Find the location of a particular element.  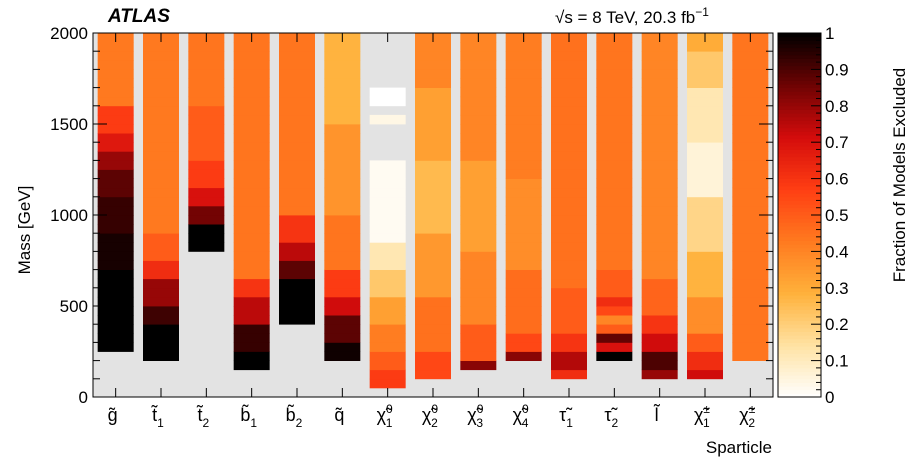

x-tick-label: t̃1 is located at coordinates (158, 417).